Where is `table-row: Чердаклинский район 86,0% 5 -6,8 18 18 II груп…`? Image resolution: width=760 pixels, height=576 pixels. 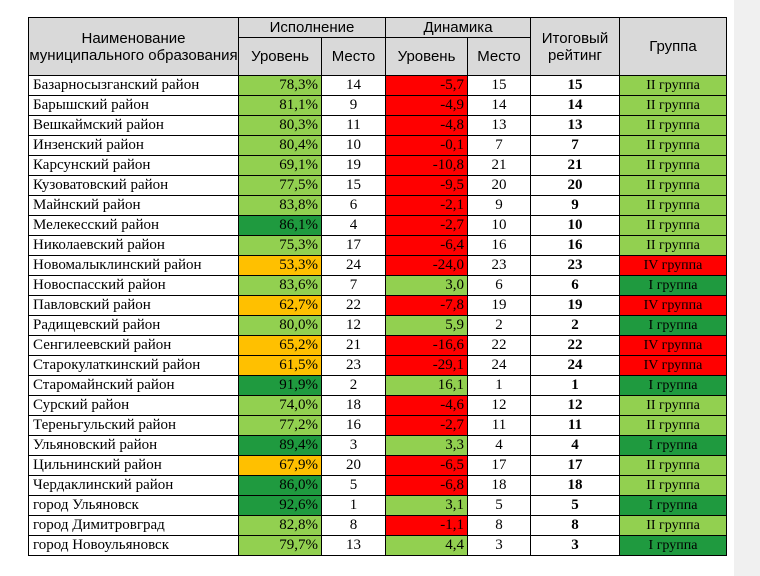 table-row: Чердаклинский район 86,0% 5 -6,8 18 18 II груп… is located at coordinates (377, 485).